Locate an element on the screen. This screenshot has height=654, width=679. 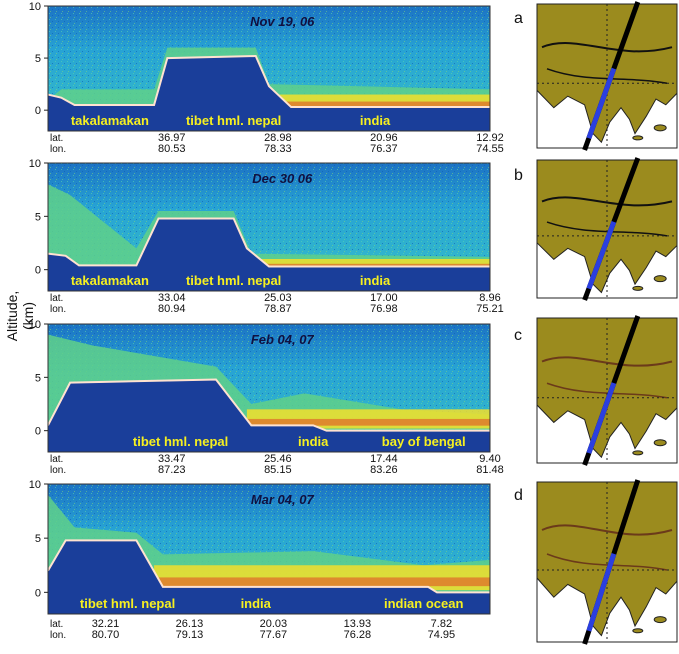
region-label: bay of bengal is located at coordinates (424, 441).